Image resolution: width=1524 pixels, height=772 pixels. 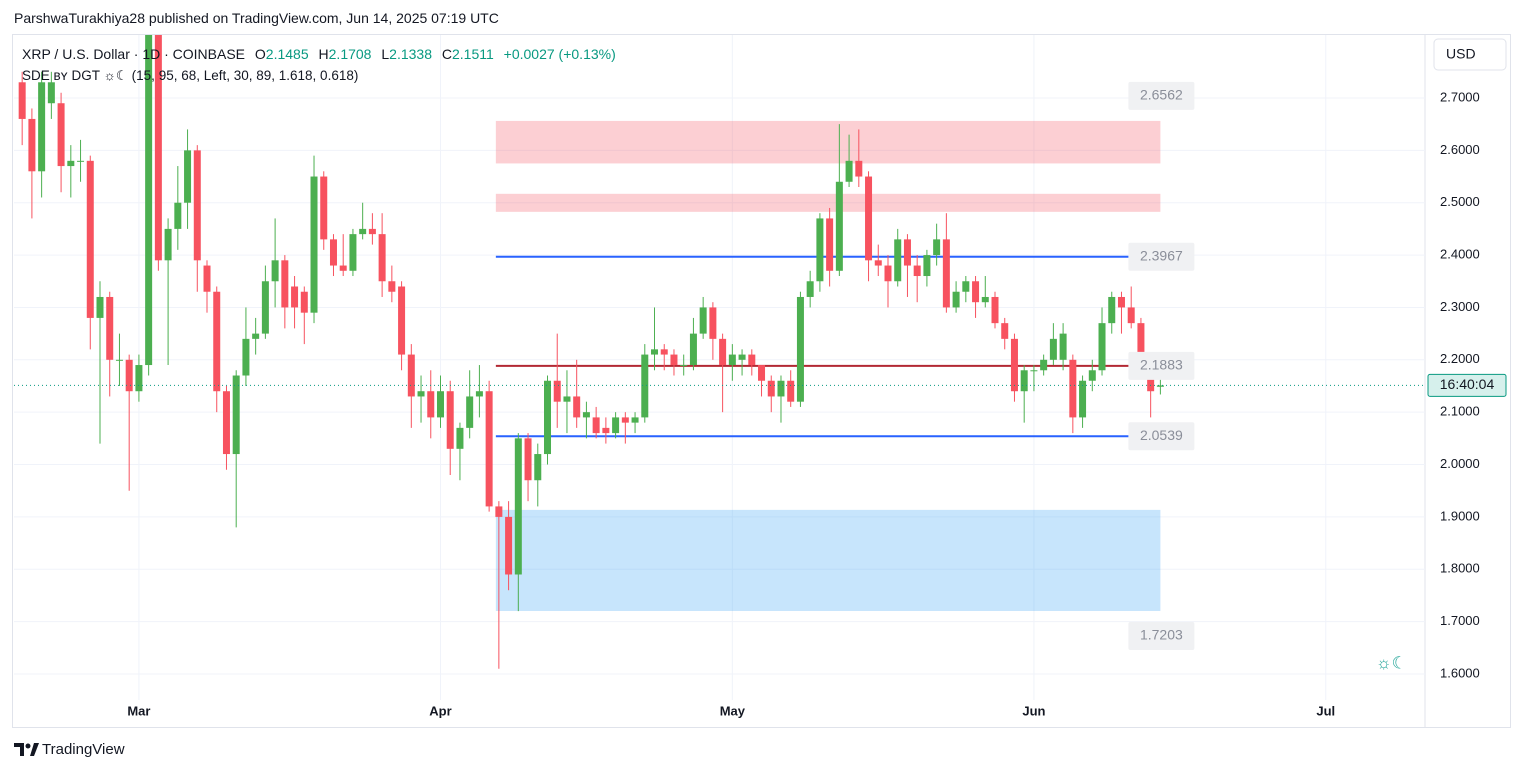 I want to click on y-tick-label: 2.2000, so click(x=1460, y=358).